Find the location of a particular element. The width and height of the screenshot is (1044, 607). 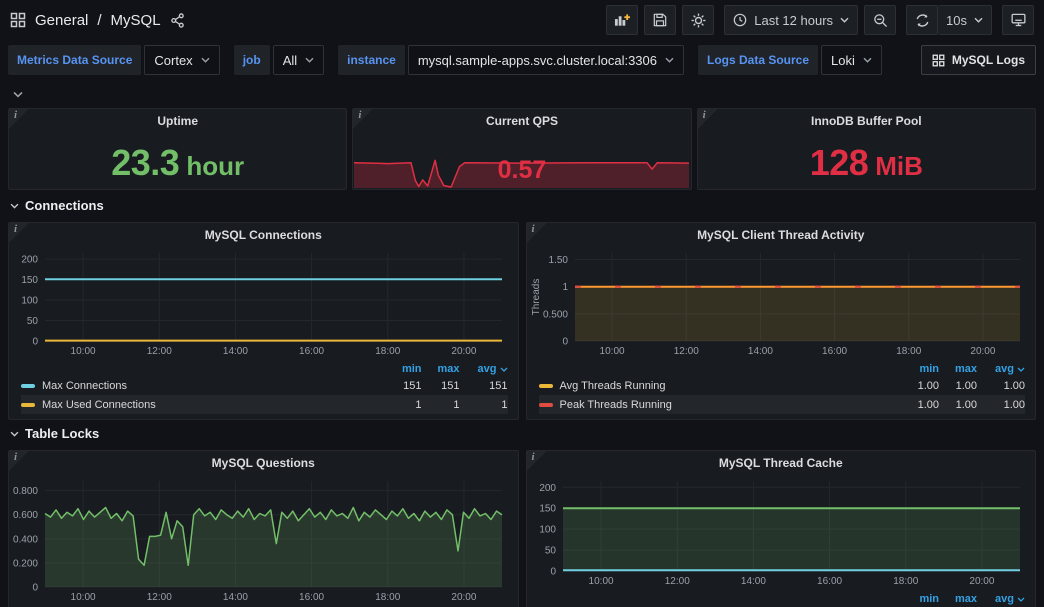

breadcrumb-folder: General is located at coordinates (62, 20).